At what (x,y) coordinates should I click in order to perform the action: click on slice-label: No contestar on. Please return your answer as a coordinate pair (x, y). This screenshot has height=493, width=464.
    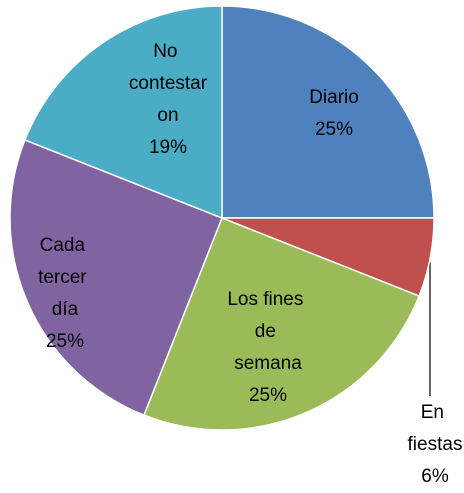
    Looking at the image, I should click on (168, 83).